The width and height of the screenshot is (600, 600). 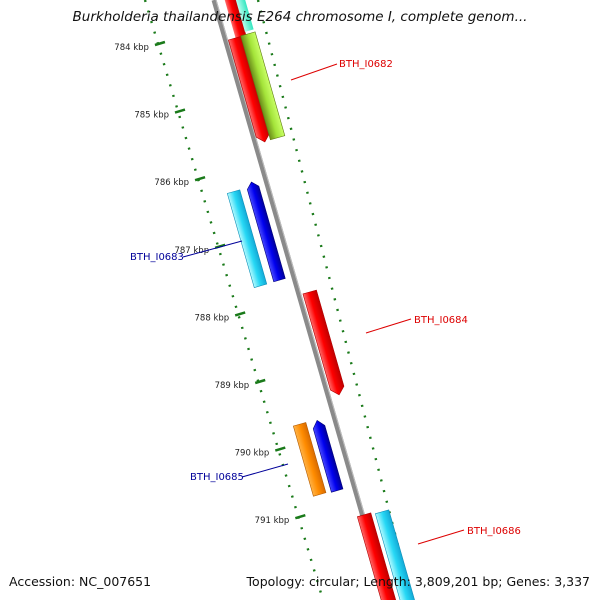 What do you see at coordinates (171, 183) in the screenshot?
I see `scale-tick-label: 786 kbp` at bounding box center [171, 183].